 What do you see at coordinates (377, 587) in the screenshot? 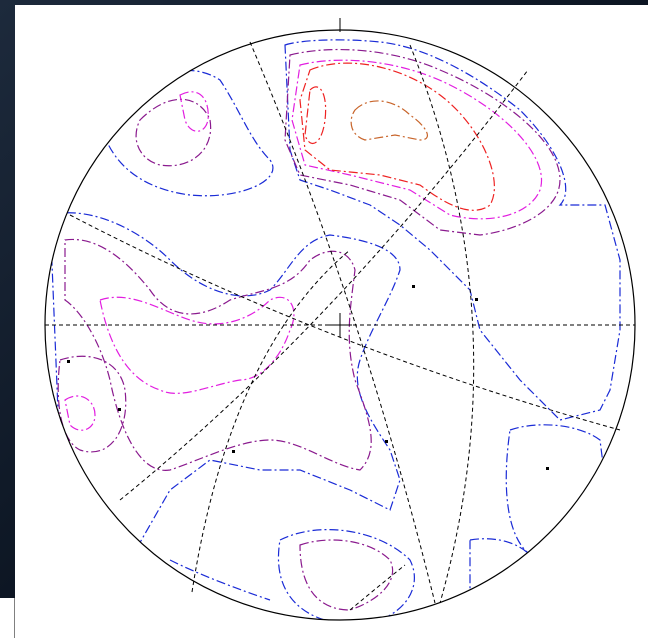
I see `great-circle` at bounding box center [377, 587].